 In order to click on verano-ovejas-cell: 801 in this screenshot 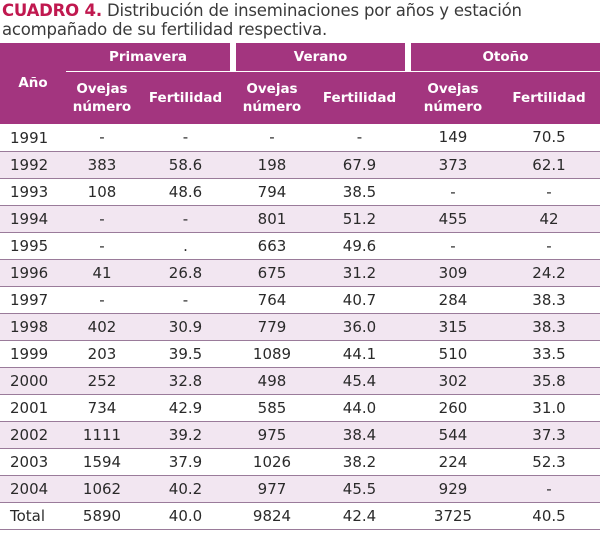, I will do `click(272, 219)`.